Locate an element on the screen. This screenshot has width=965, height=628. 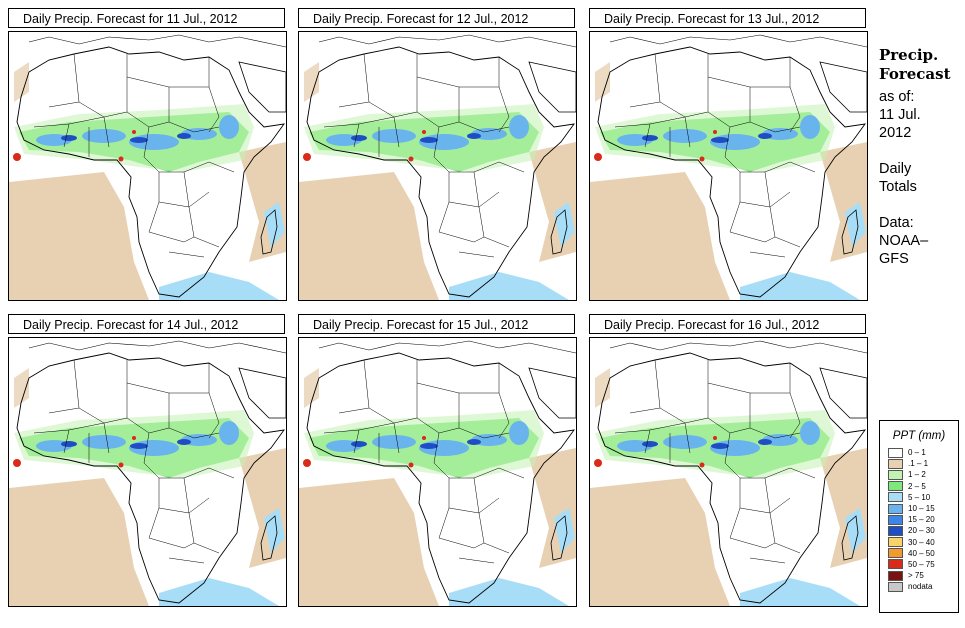
panel-title: Daily Precip. Forecast for 14 Jul., 2012 is located at coordinates (146, 324).